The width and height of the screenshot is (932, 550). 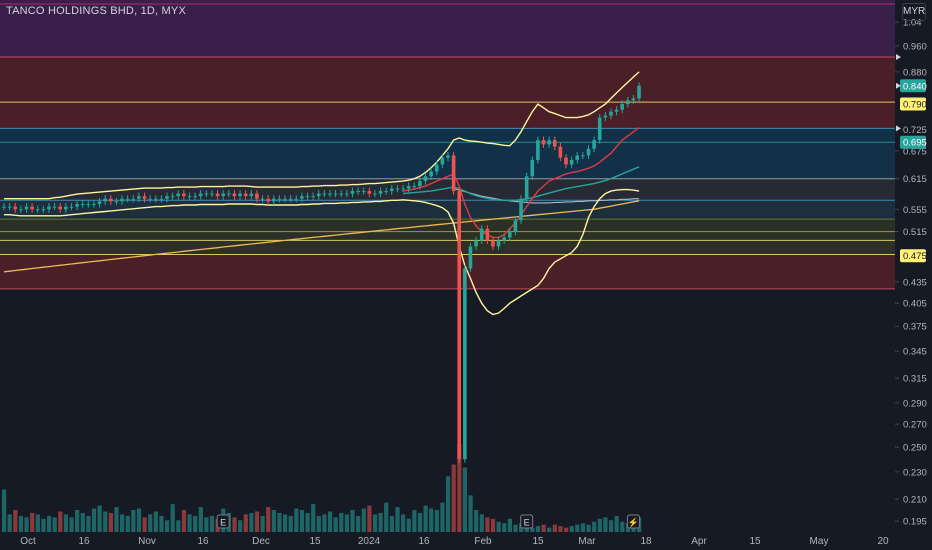 What do you see at coordinates (646, 541) in the screenshot?
I see `time-tick-label: 18` at bounding box center [646, 541].